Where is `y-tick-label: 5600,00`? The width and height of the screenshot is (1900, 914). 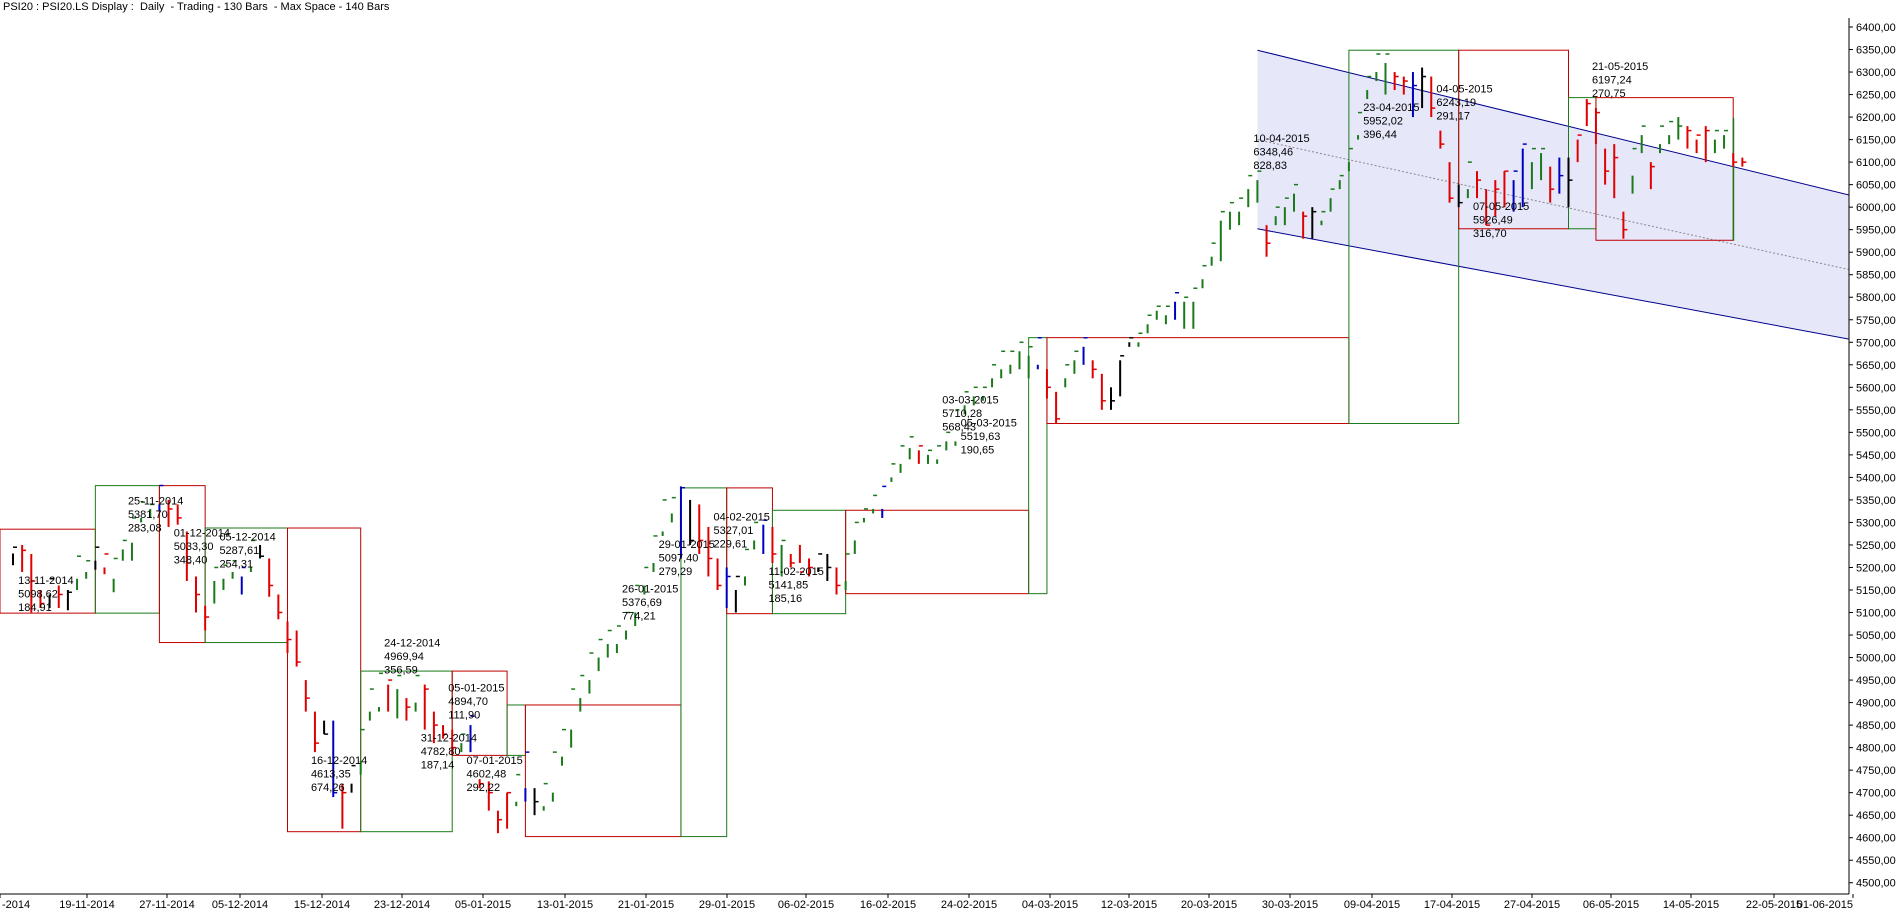
y-tick-label: 5600,00 is located at coordinates (1876, 388).